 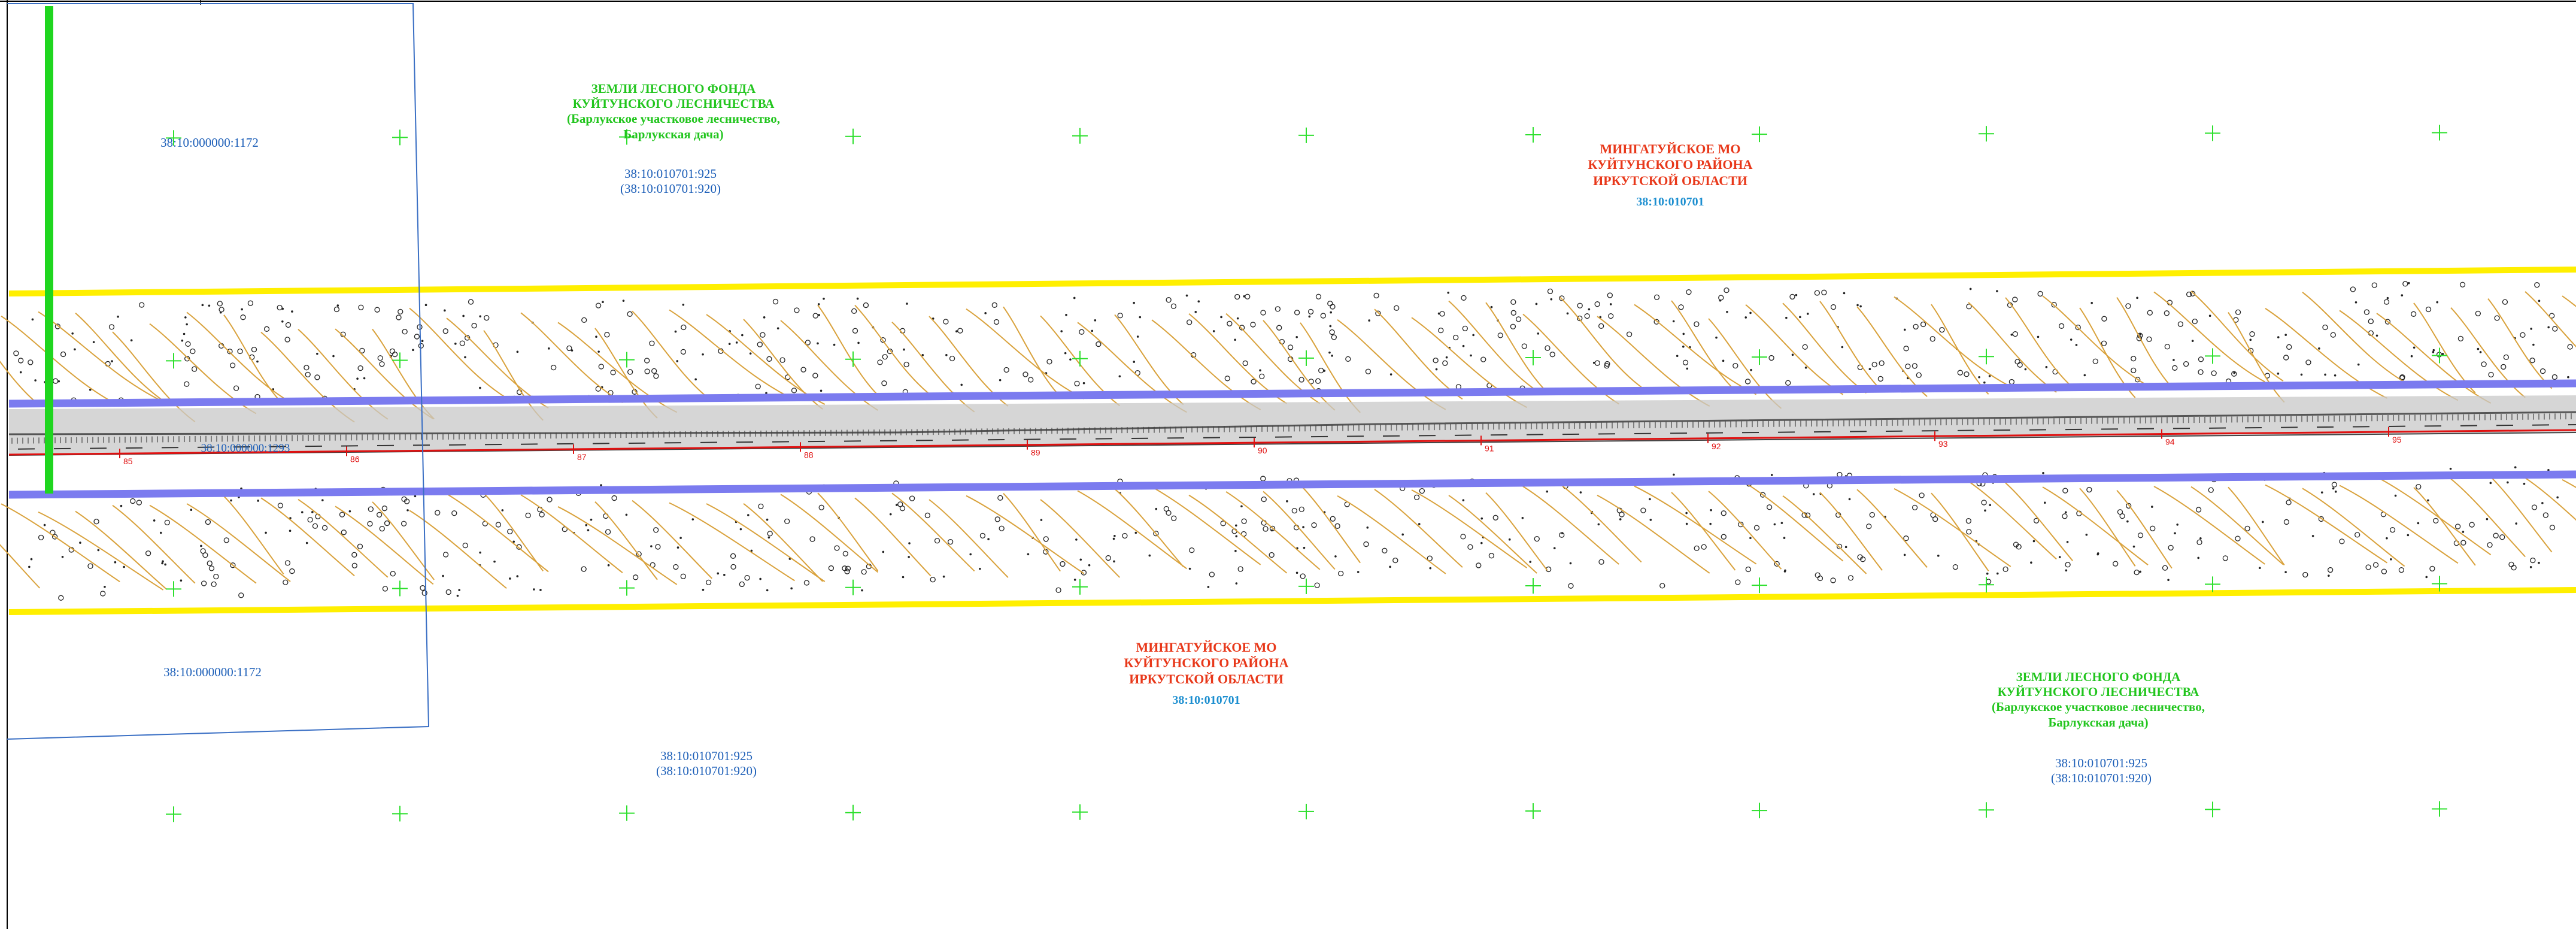 I want to click on route-axis, so click(x=1292, y=442).